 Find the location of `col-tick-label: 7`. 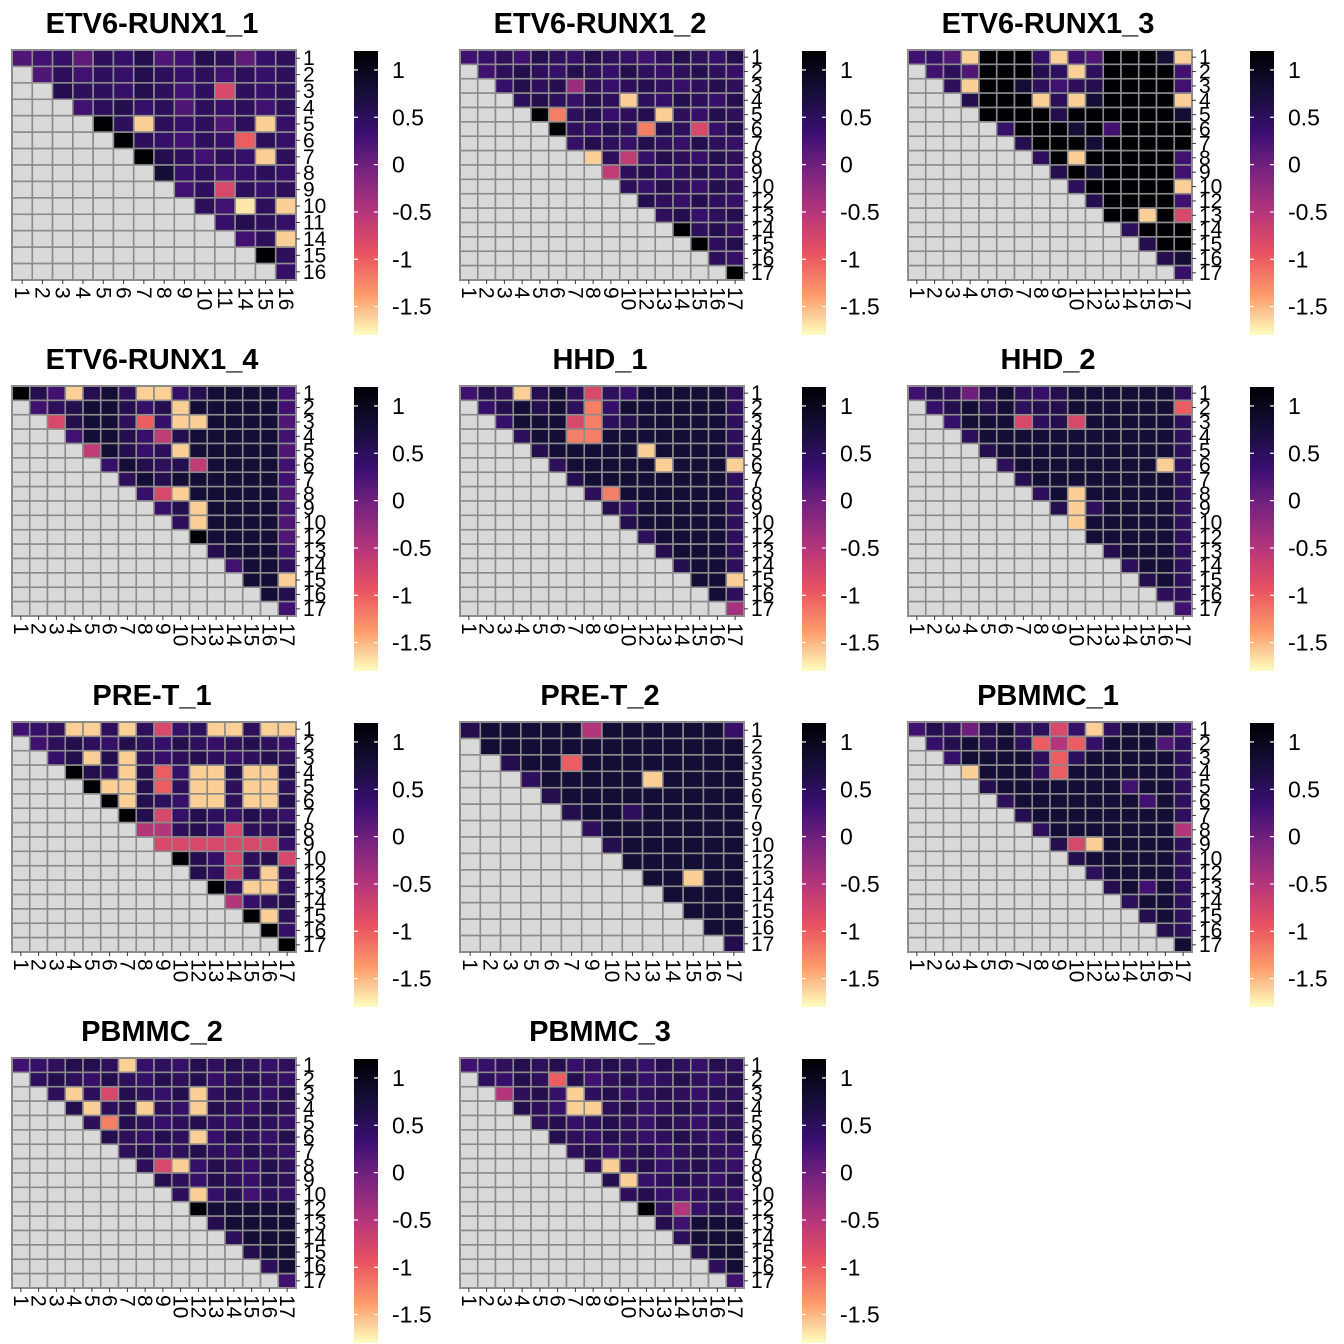

col-tick-label: 7 is located at coordinates (574, 1301).